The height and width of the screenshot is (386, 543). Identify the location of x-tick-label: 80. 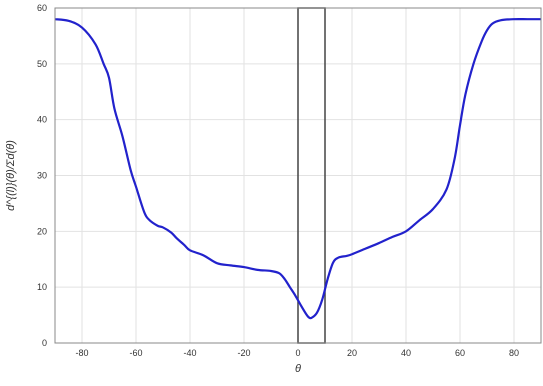
(514, 353).